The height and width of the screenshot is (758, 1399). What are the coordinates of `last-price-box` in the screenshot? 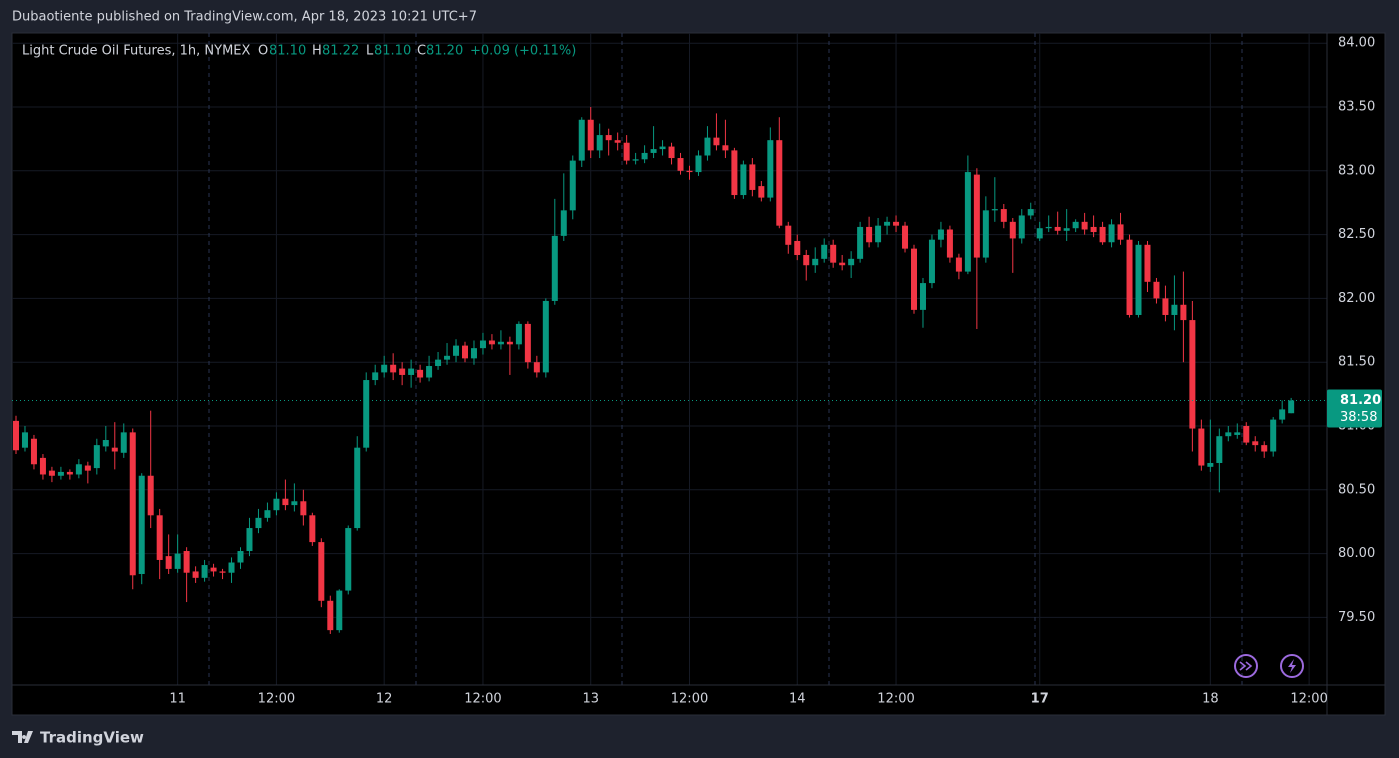 It's located at (1354, 408).